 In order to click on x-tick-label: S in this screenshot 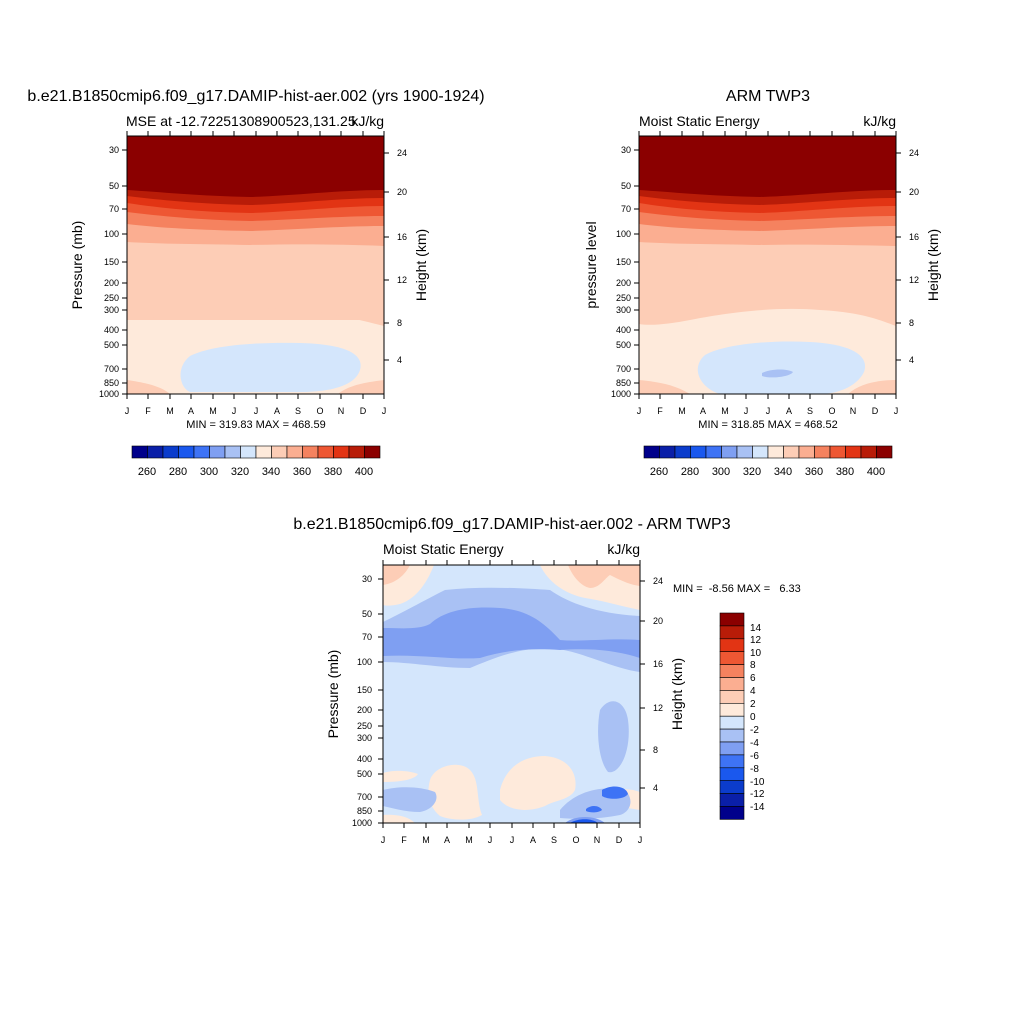, I will do `click(810, 411)`.